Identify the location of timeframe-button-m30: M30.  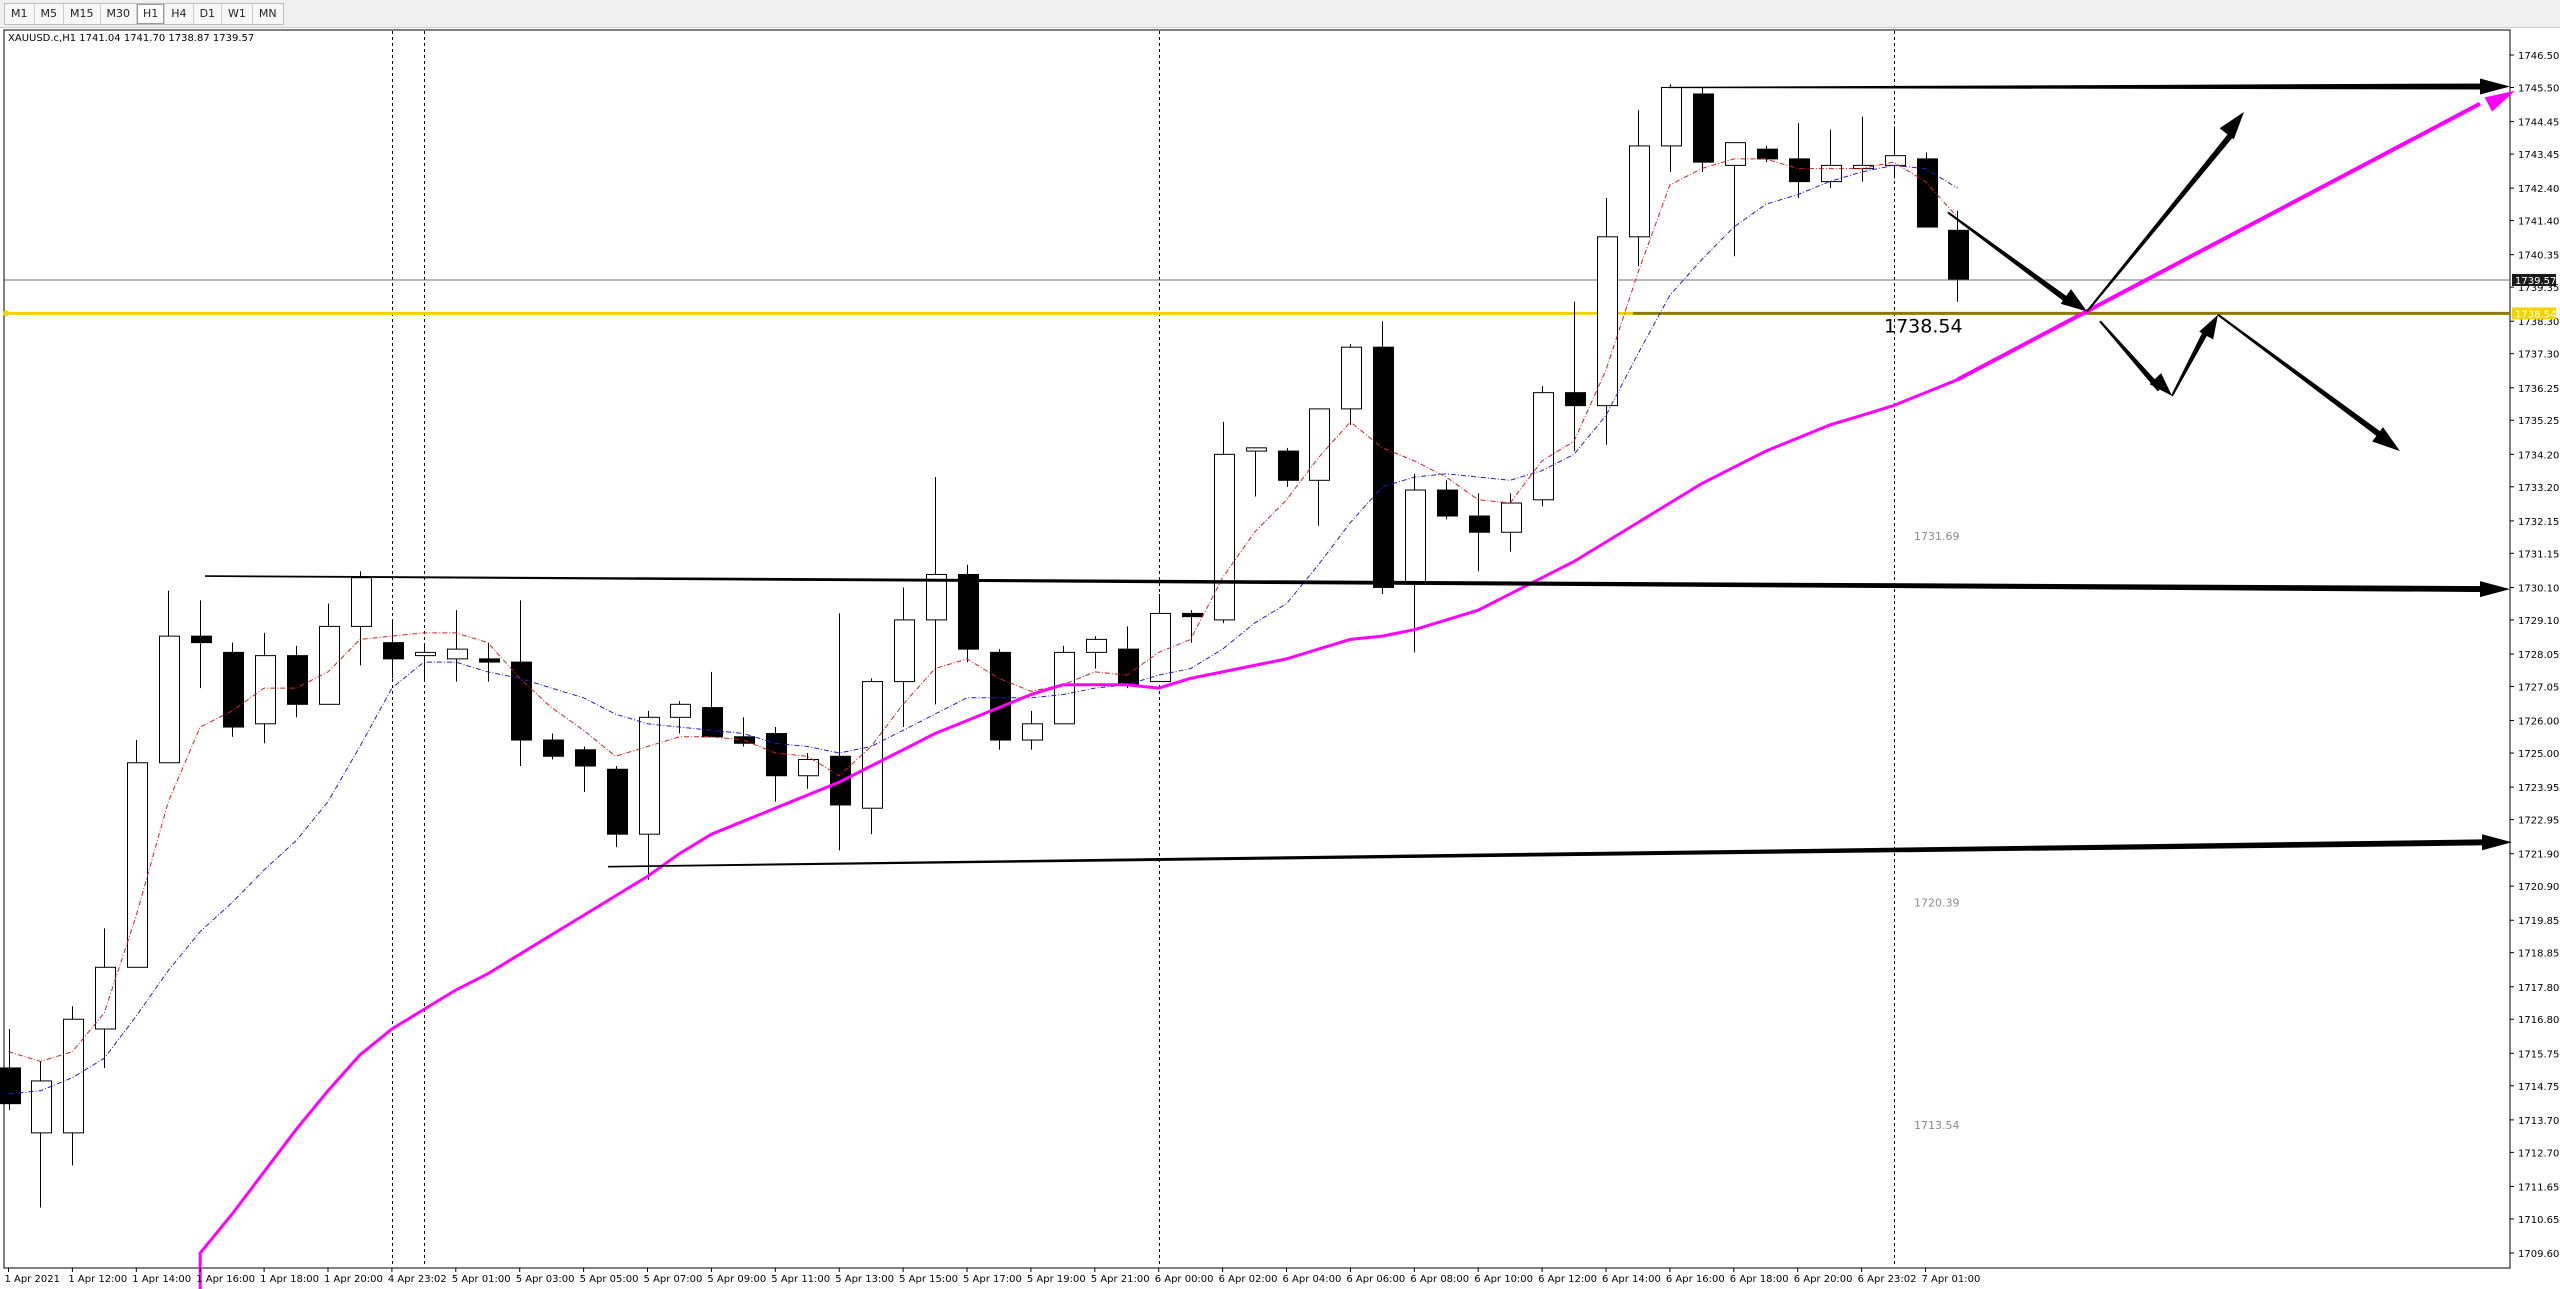
(119, 14).